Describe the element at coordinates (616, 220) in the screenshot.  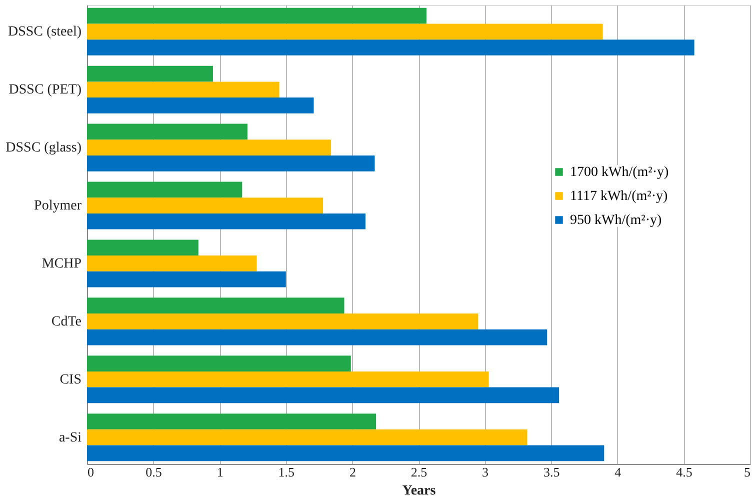
I see `legend-label: 950 kWh/(m²·y)` at that location.